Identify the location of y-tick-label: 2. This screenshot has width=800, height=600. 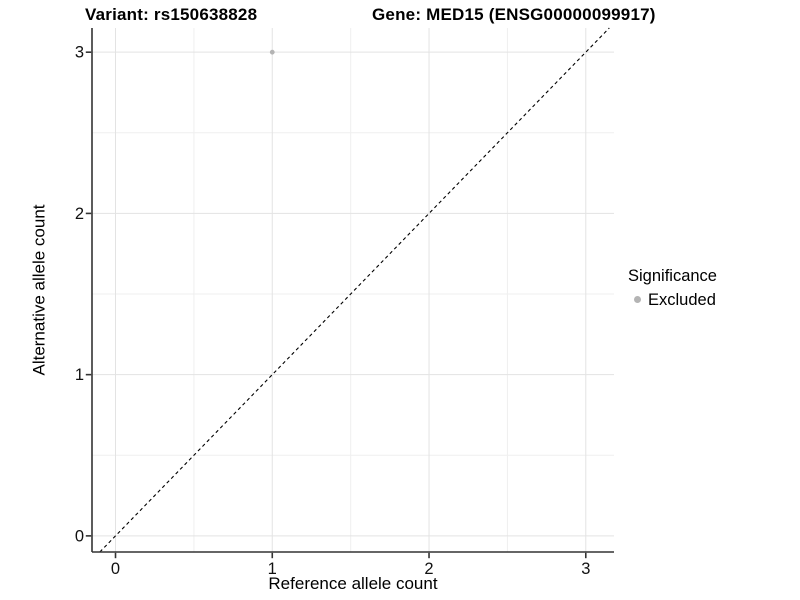
(79, 214).